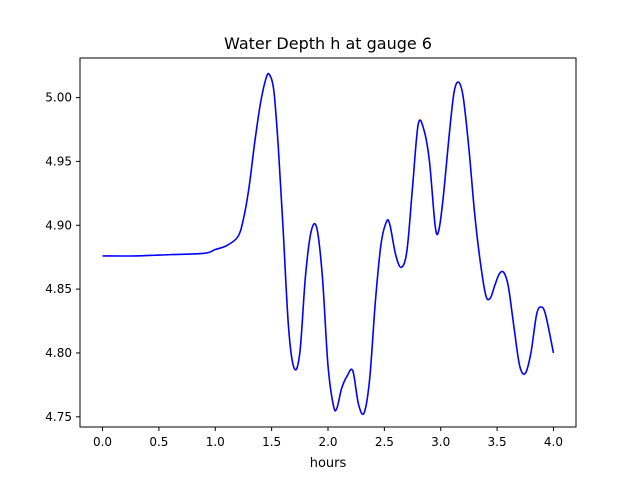  I want to click on y-tick-label: 4.85, so click(58, 289).